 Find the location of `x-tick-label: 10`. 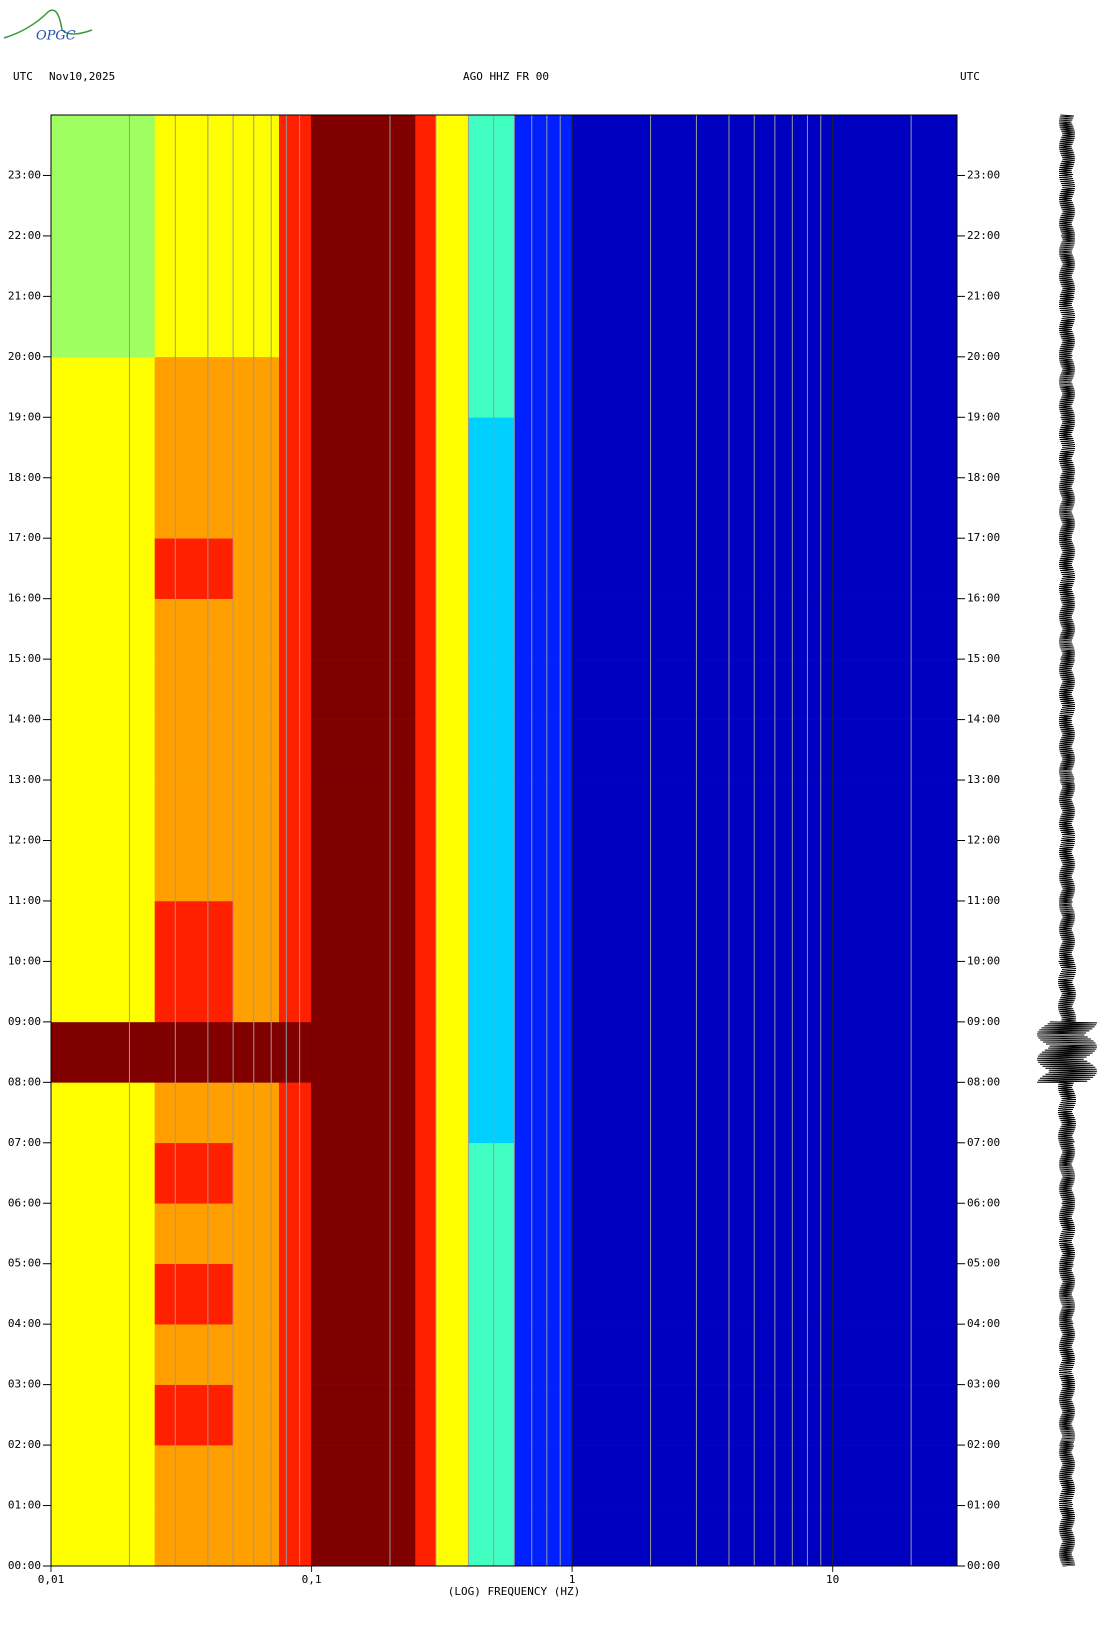

x-tick-label: 10 is located at coordinates (832, 1579).